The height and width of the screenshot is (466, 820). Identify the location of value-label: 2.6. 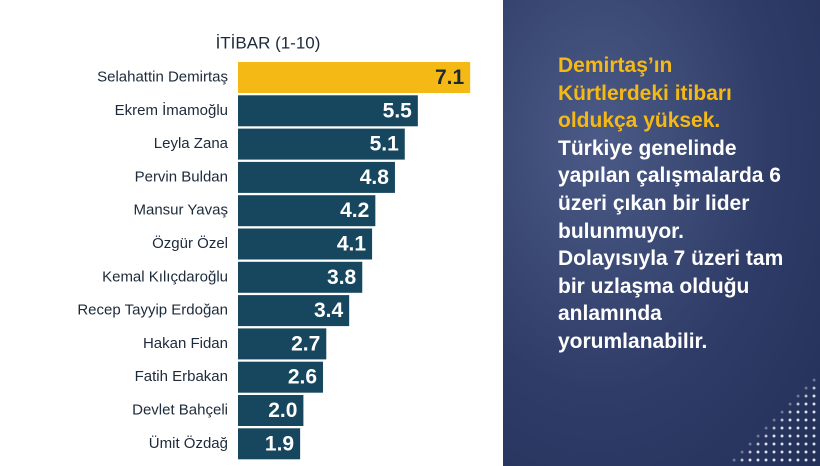
(302, 377).